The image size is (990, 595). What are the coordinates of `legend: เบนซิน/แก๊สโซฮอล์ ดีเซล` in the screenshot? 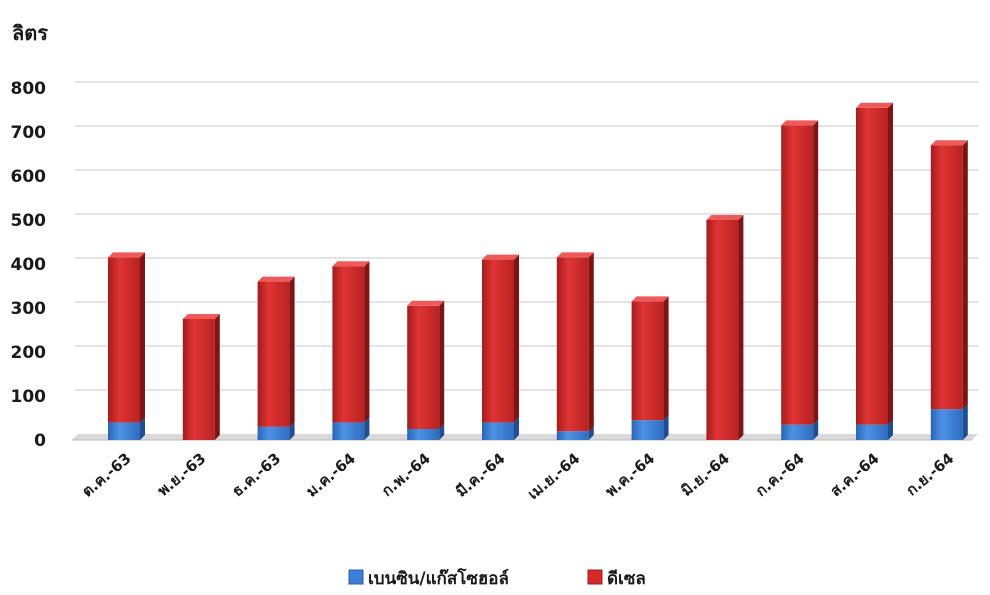 It's located at (497, 578).